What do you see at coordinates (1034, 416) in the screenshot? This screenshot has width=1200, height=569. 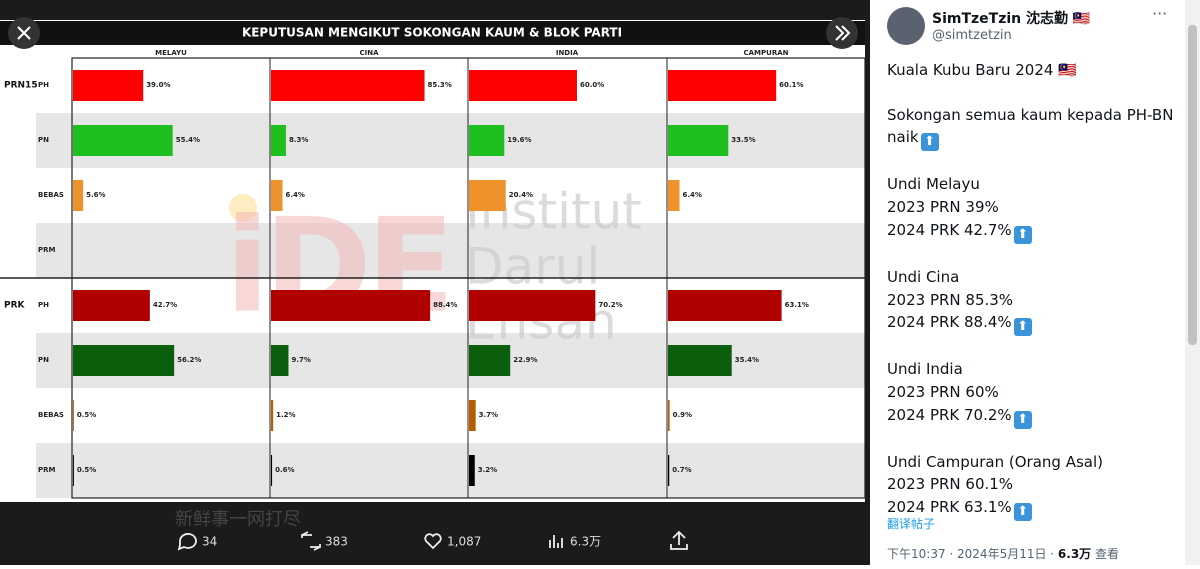 I see `text-line: 2024 PRK 70.2% ⬆` at bounding box center [1034, 416].